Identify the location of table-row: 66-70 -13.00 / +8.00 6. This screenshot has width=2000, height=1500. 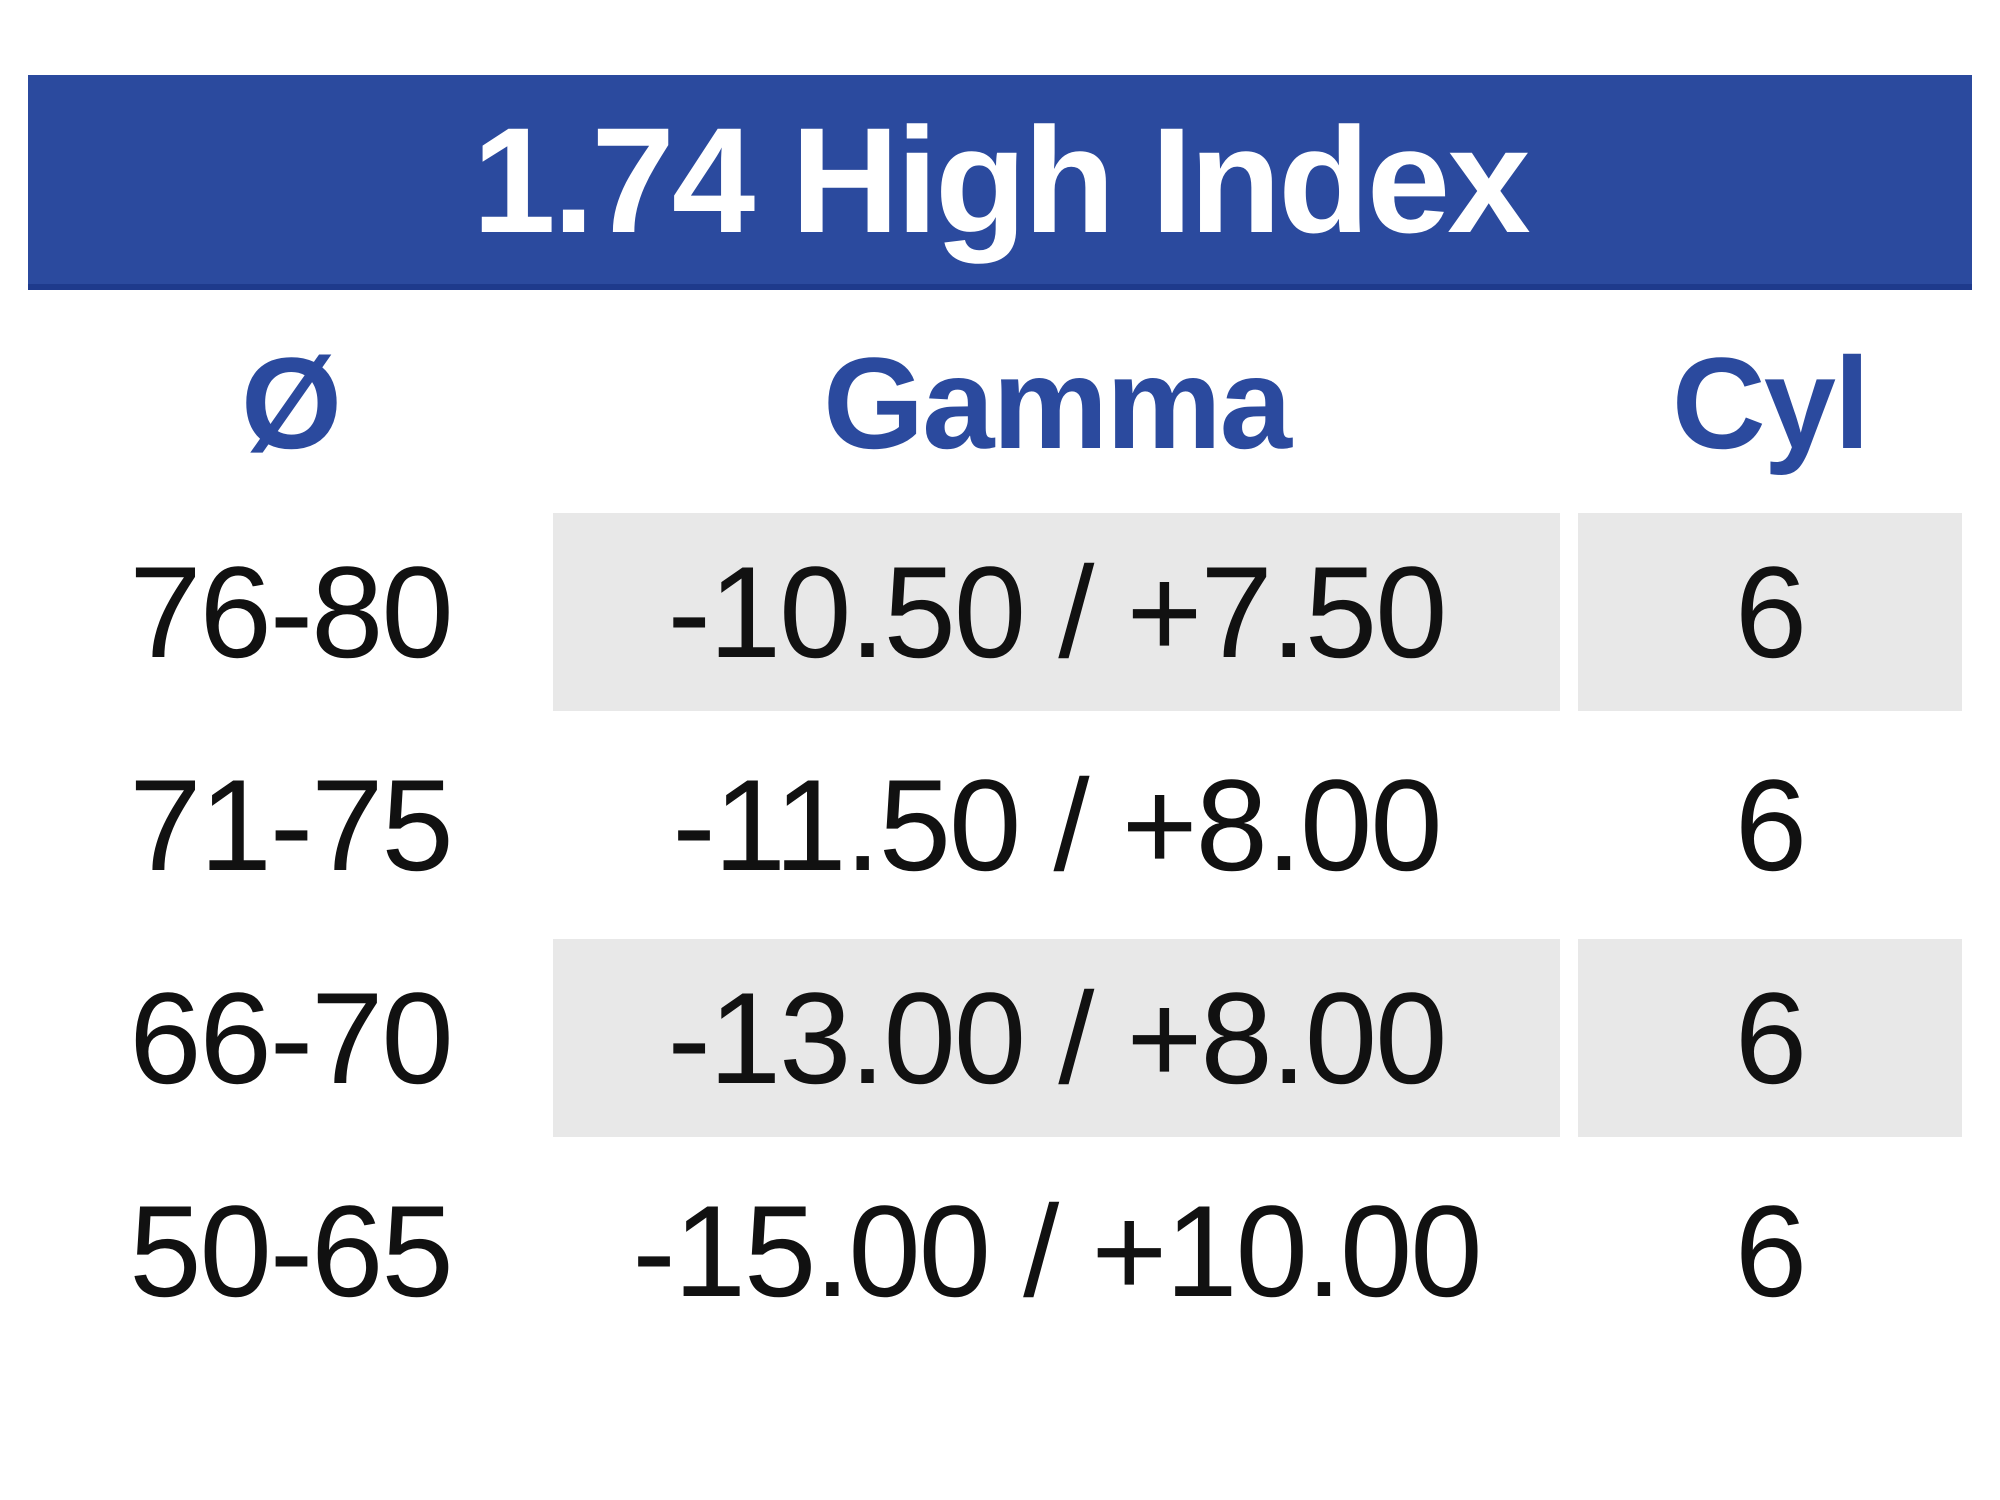
(1000, 1038).